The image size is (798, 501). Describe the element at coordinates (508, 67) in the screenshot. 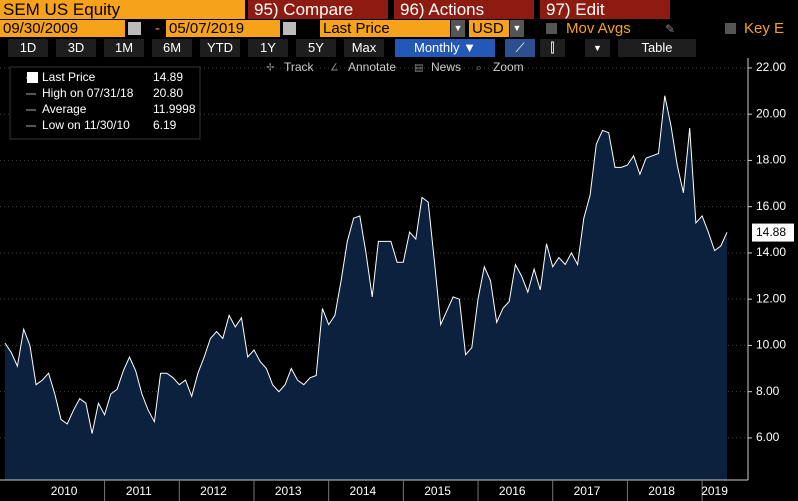

I see `tool: Zoom` at that location.